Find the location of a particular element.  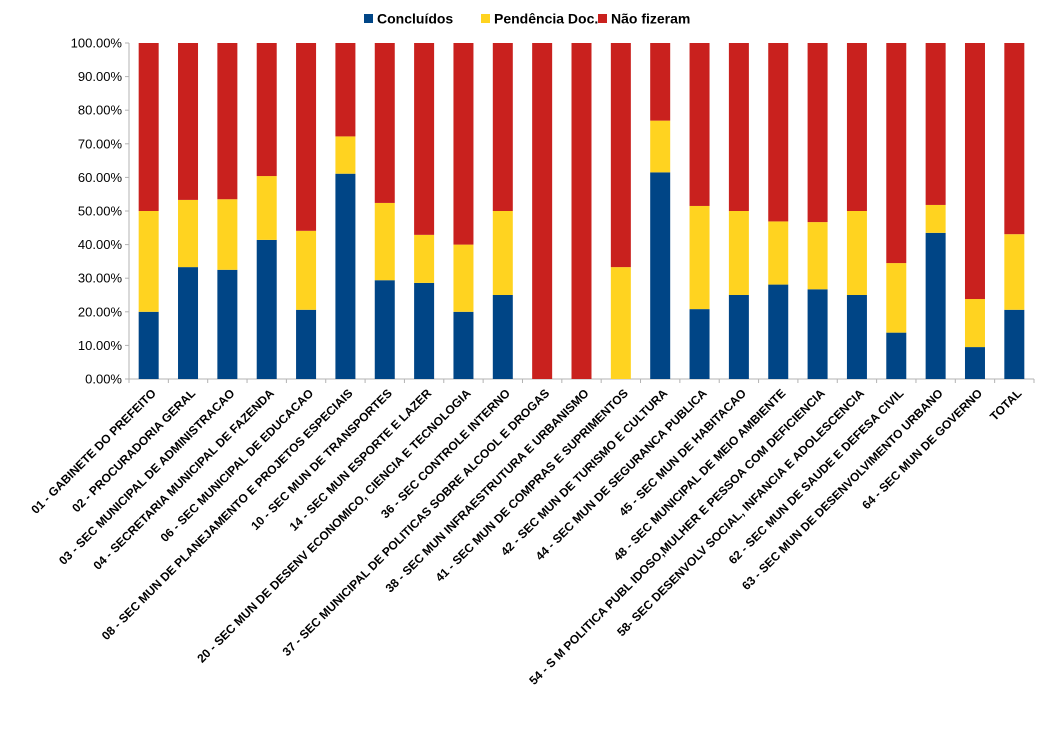

x-tick-label: TOTAL is located at coordinates (1005, 404).